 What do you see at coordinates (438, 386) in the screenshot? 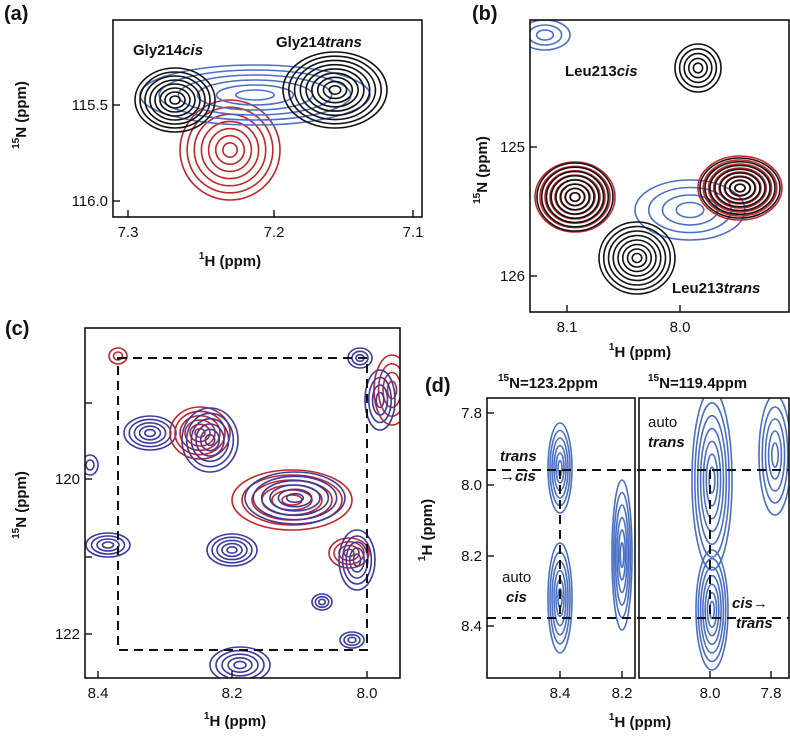
I see `panel-label: (d)` at bounding box center [438, 386].